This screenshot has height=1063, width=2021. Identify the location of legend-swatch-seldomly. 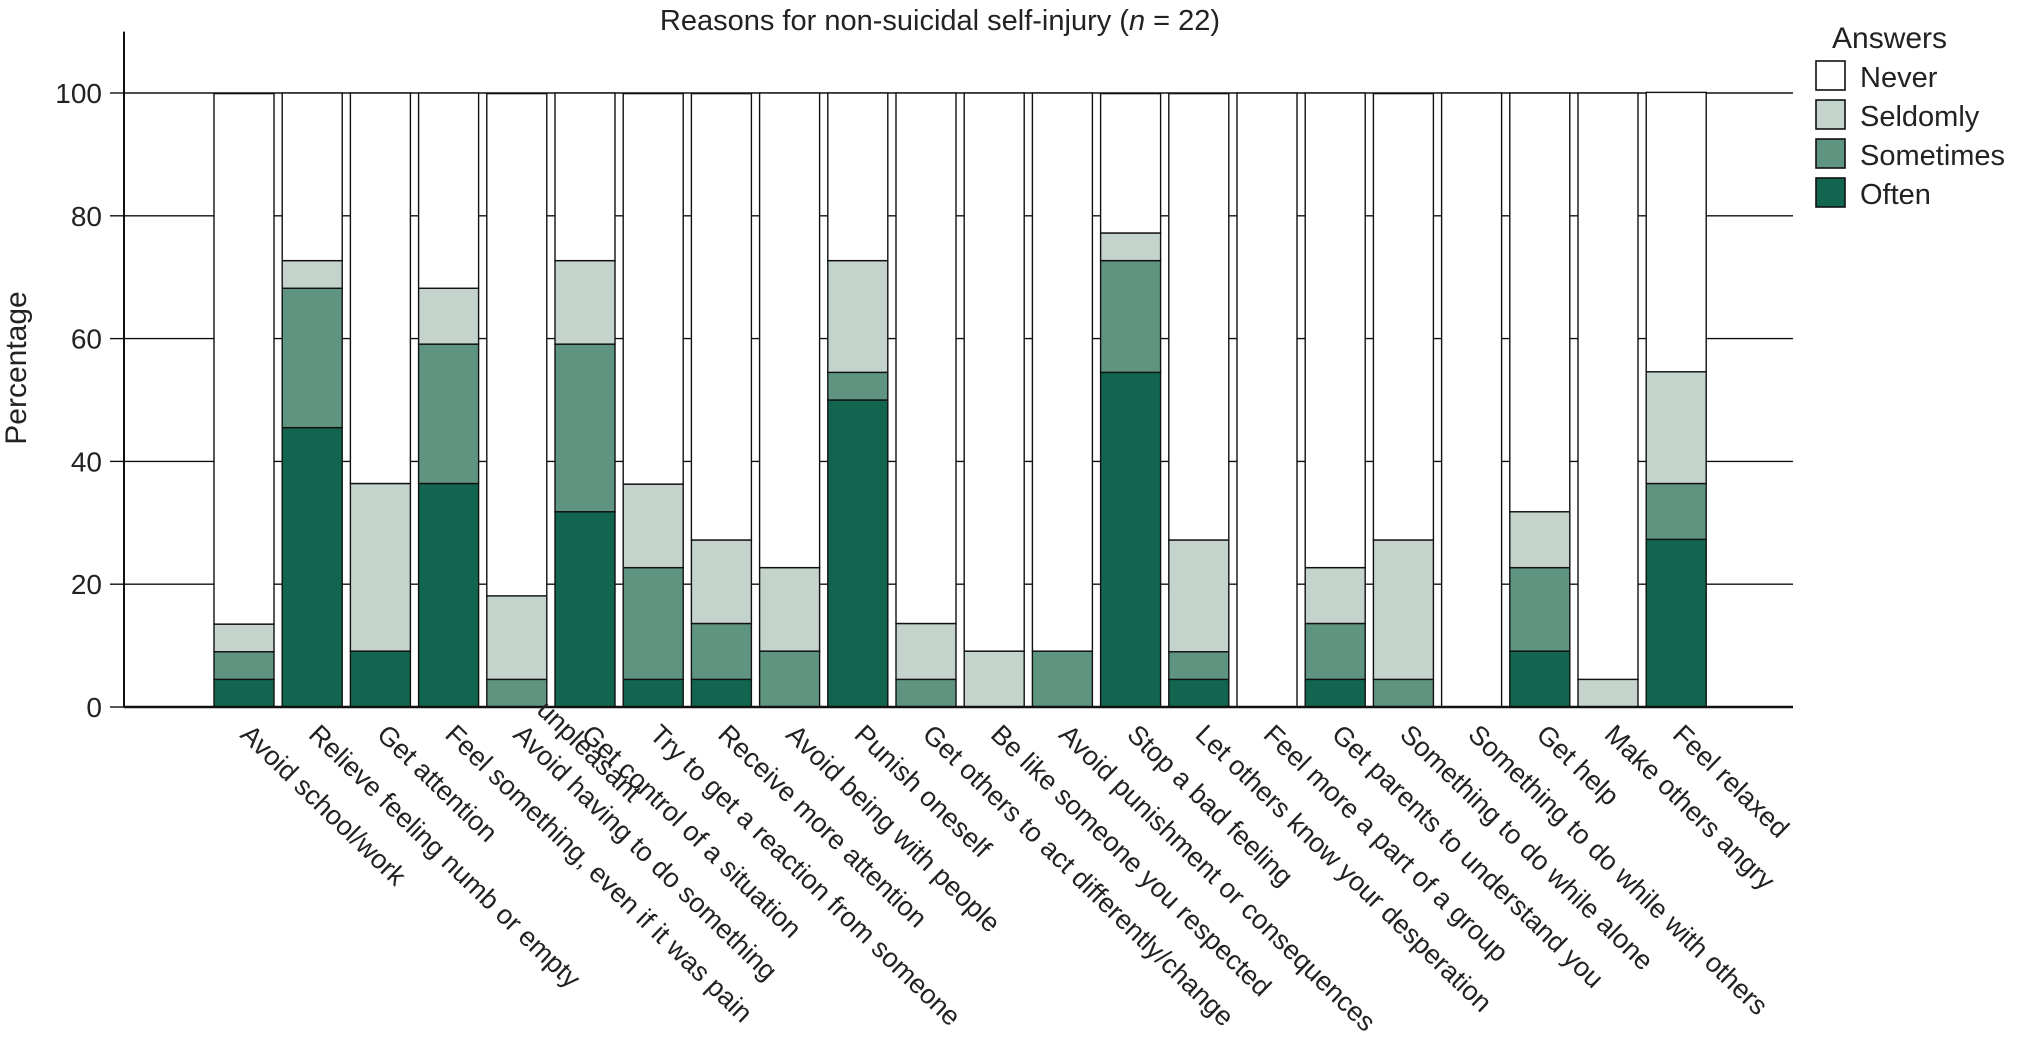
(1830, 114).